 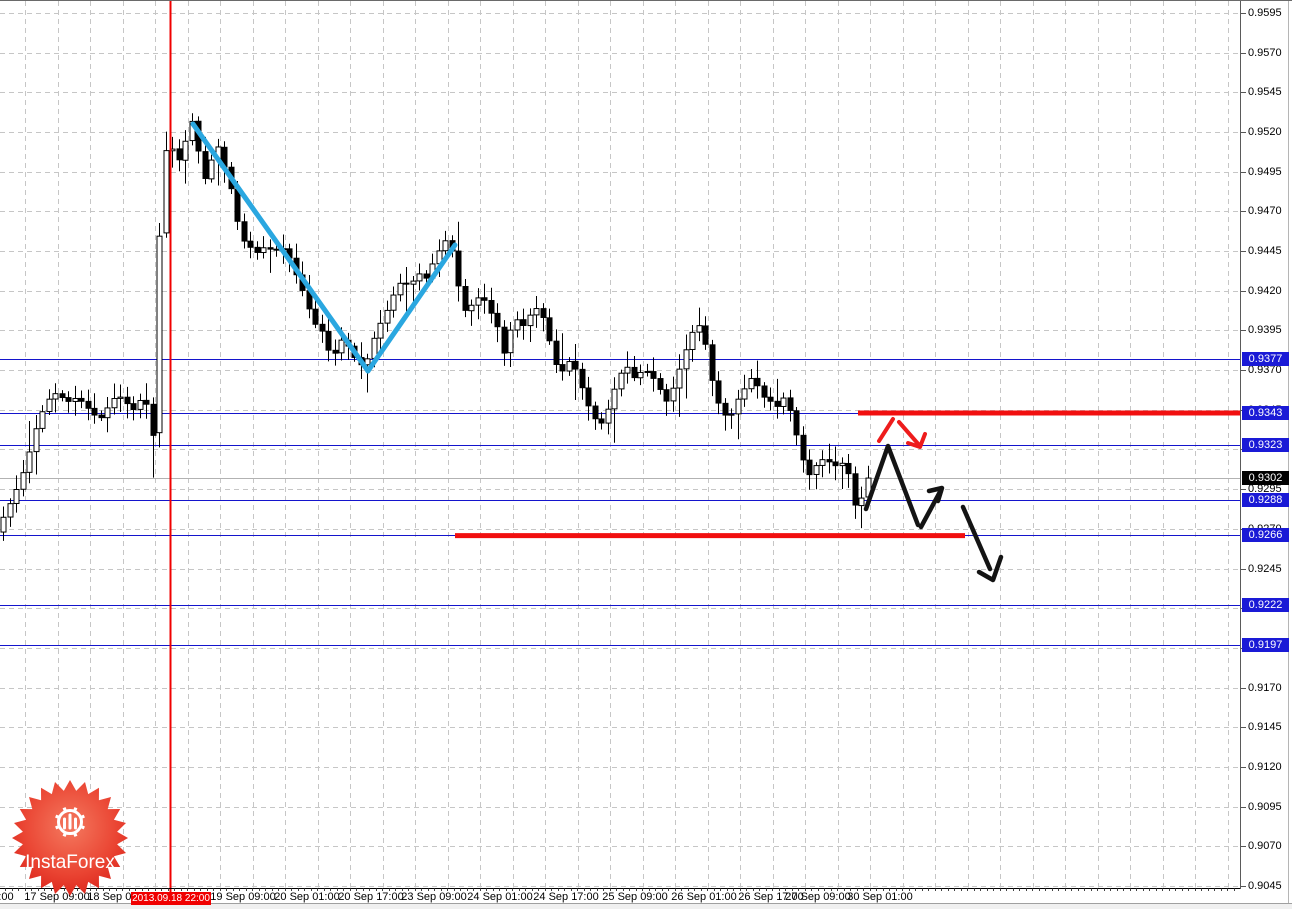 I want to click on starburst-badge, so click(x=70, y=838).